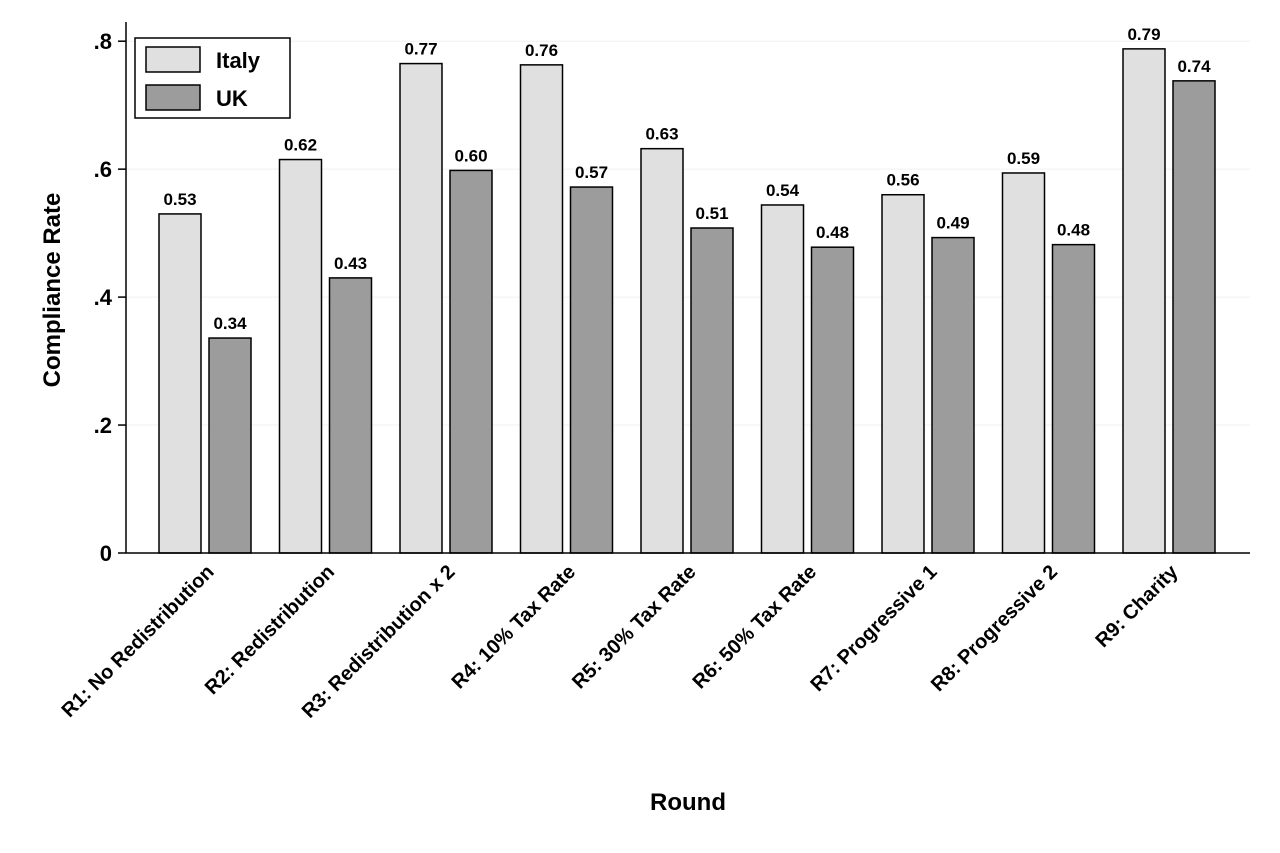 Image resolution: width=1280 pixels, height=853 pixels. Describe the element at coordinates (1023, 363) in the screenshot. I see `bar-italy-r8` at that location.